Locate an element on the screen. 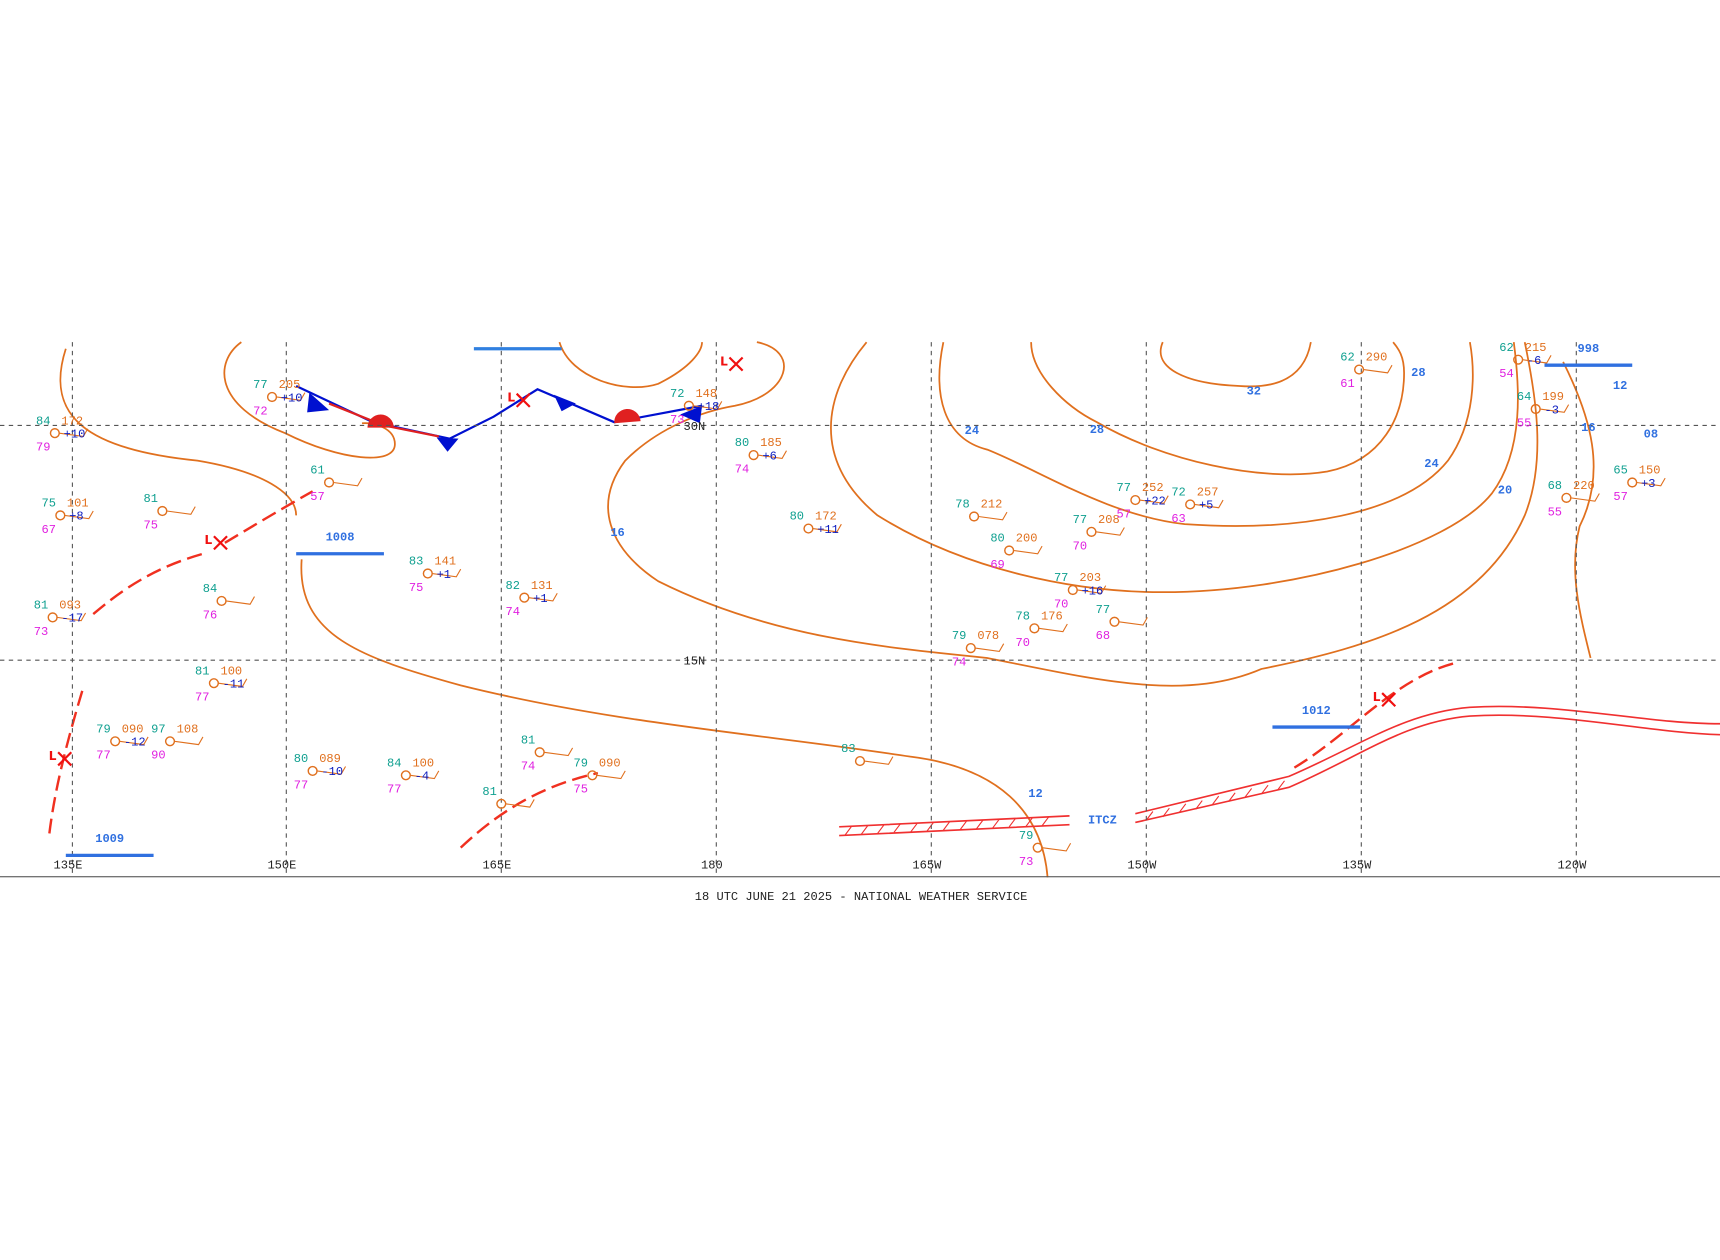  station-pressure: 185 is located at coordinates (771, 443).